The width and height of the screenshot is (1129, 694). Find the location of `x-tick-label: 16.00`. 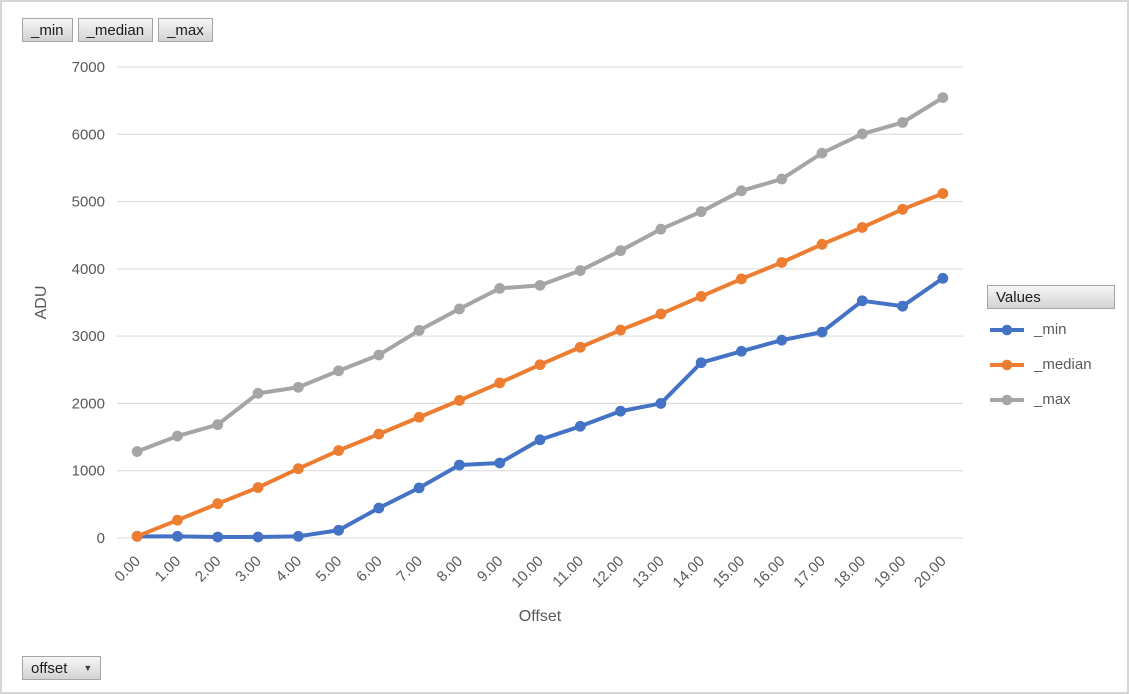

x-tick-label: 16.00 is located at coordinates (769, 572).